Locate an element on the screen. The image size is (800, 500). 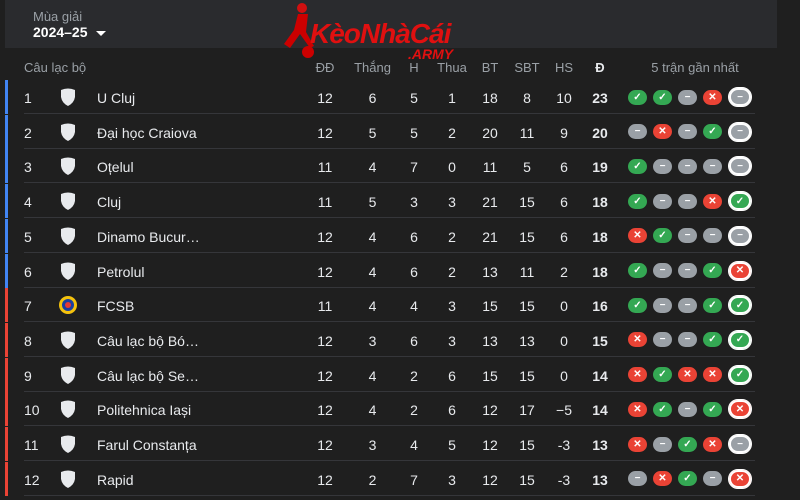
club-name: Cluj is located at coordinates (109, 202).